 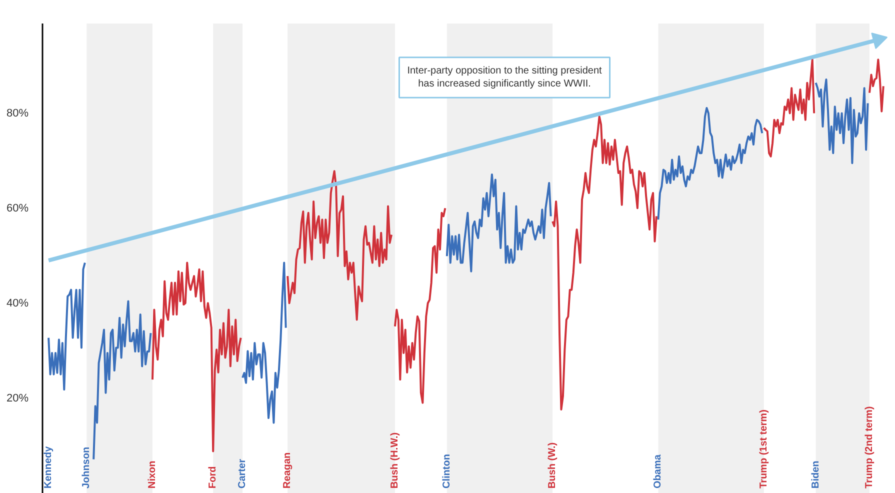 I want to click on y-tick-label: 40%, so click(x=17, y=304).